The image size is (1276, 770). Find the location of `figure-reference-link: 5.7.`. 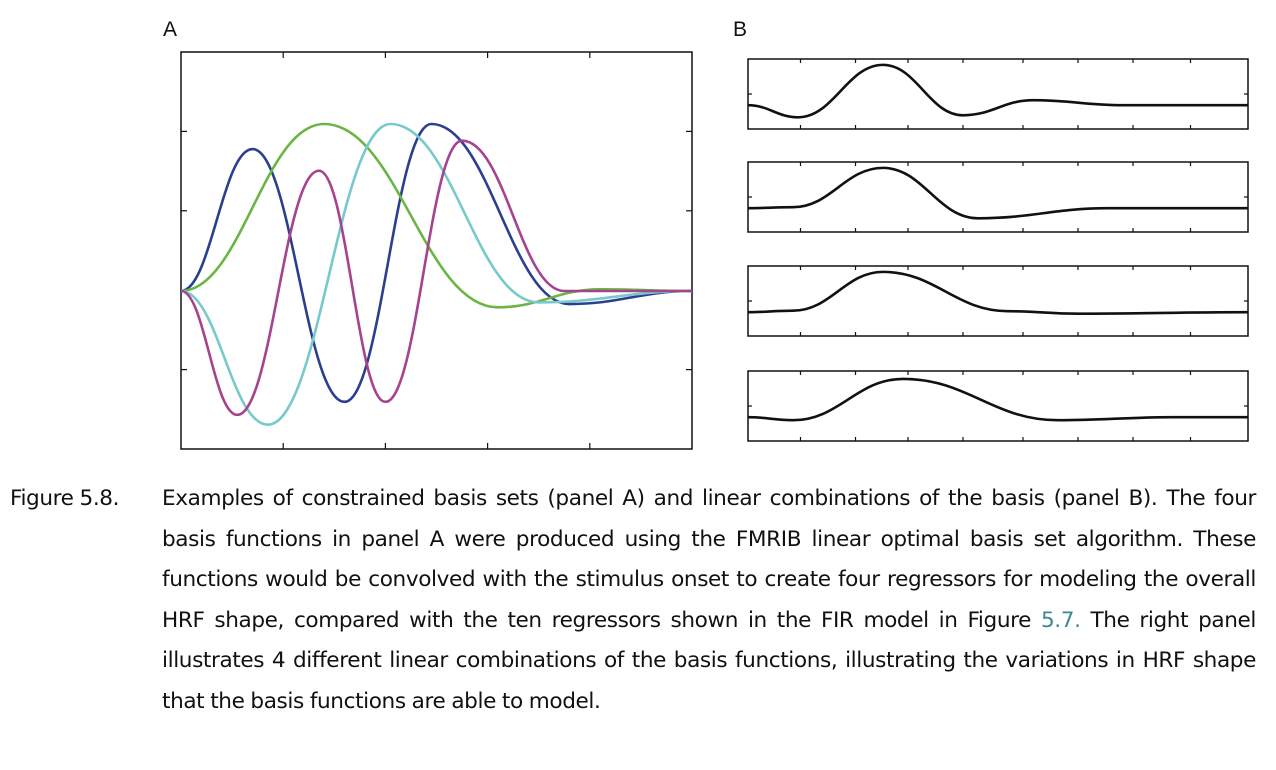

figure-reference-link: 5.7. is located at coordinates (1060, 620).